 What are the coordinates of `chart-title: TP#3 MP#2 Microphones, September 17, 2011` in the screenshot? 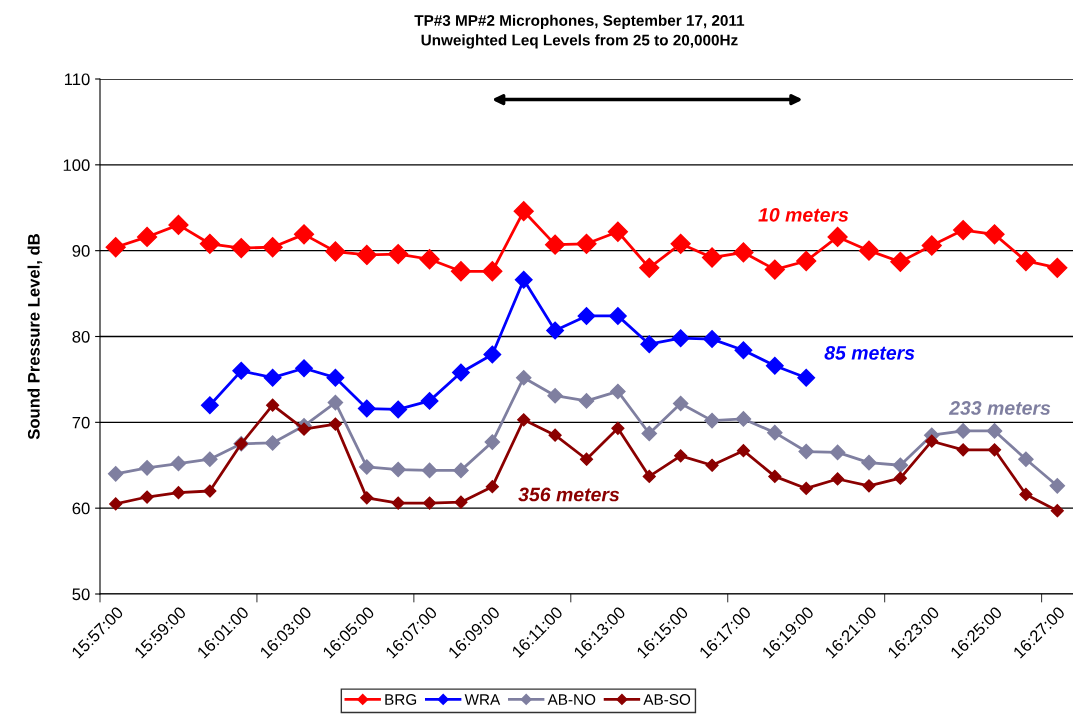 It's located at (579, 21).